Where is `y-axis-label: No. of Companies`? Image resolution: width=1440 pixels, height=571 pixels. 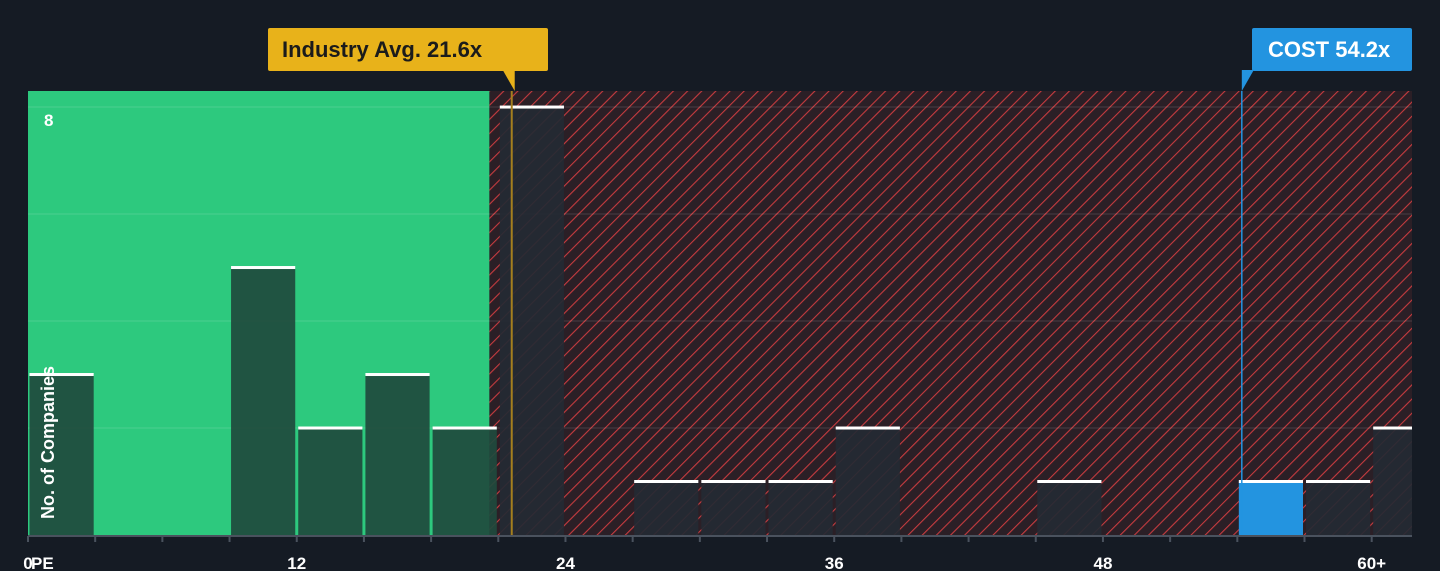 y-axis-label: No. of Companies is located at coordinates (48, 442).